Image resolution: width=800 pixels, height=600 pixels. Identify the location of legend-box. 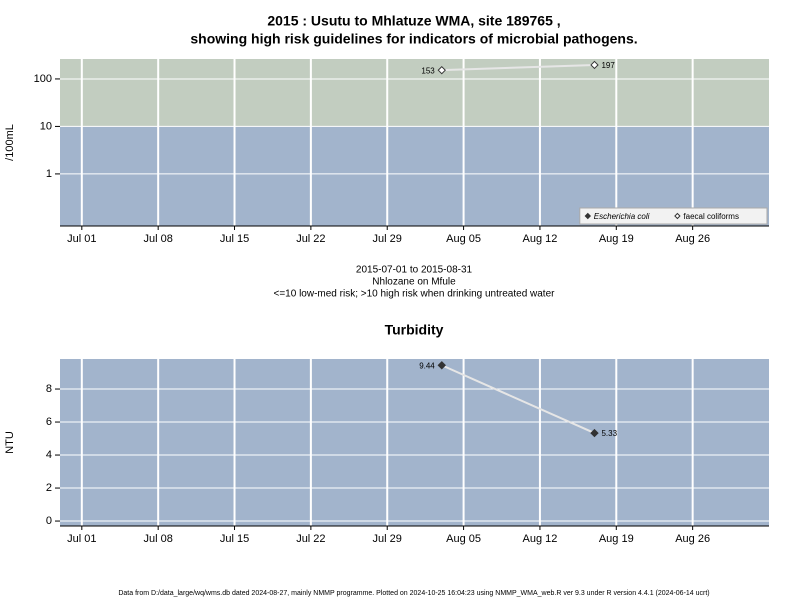
(673, 216).